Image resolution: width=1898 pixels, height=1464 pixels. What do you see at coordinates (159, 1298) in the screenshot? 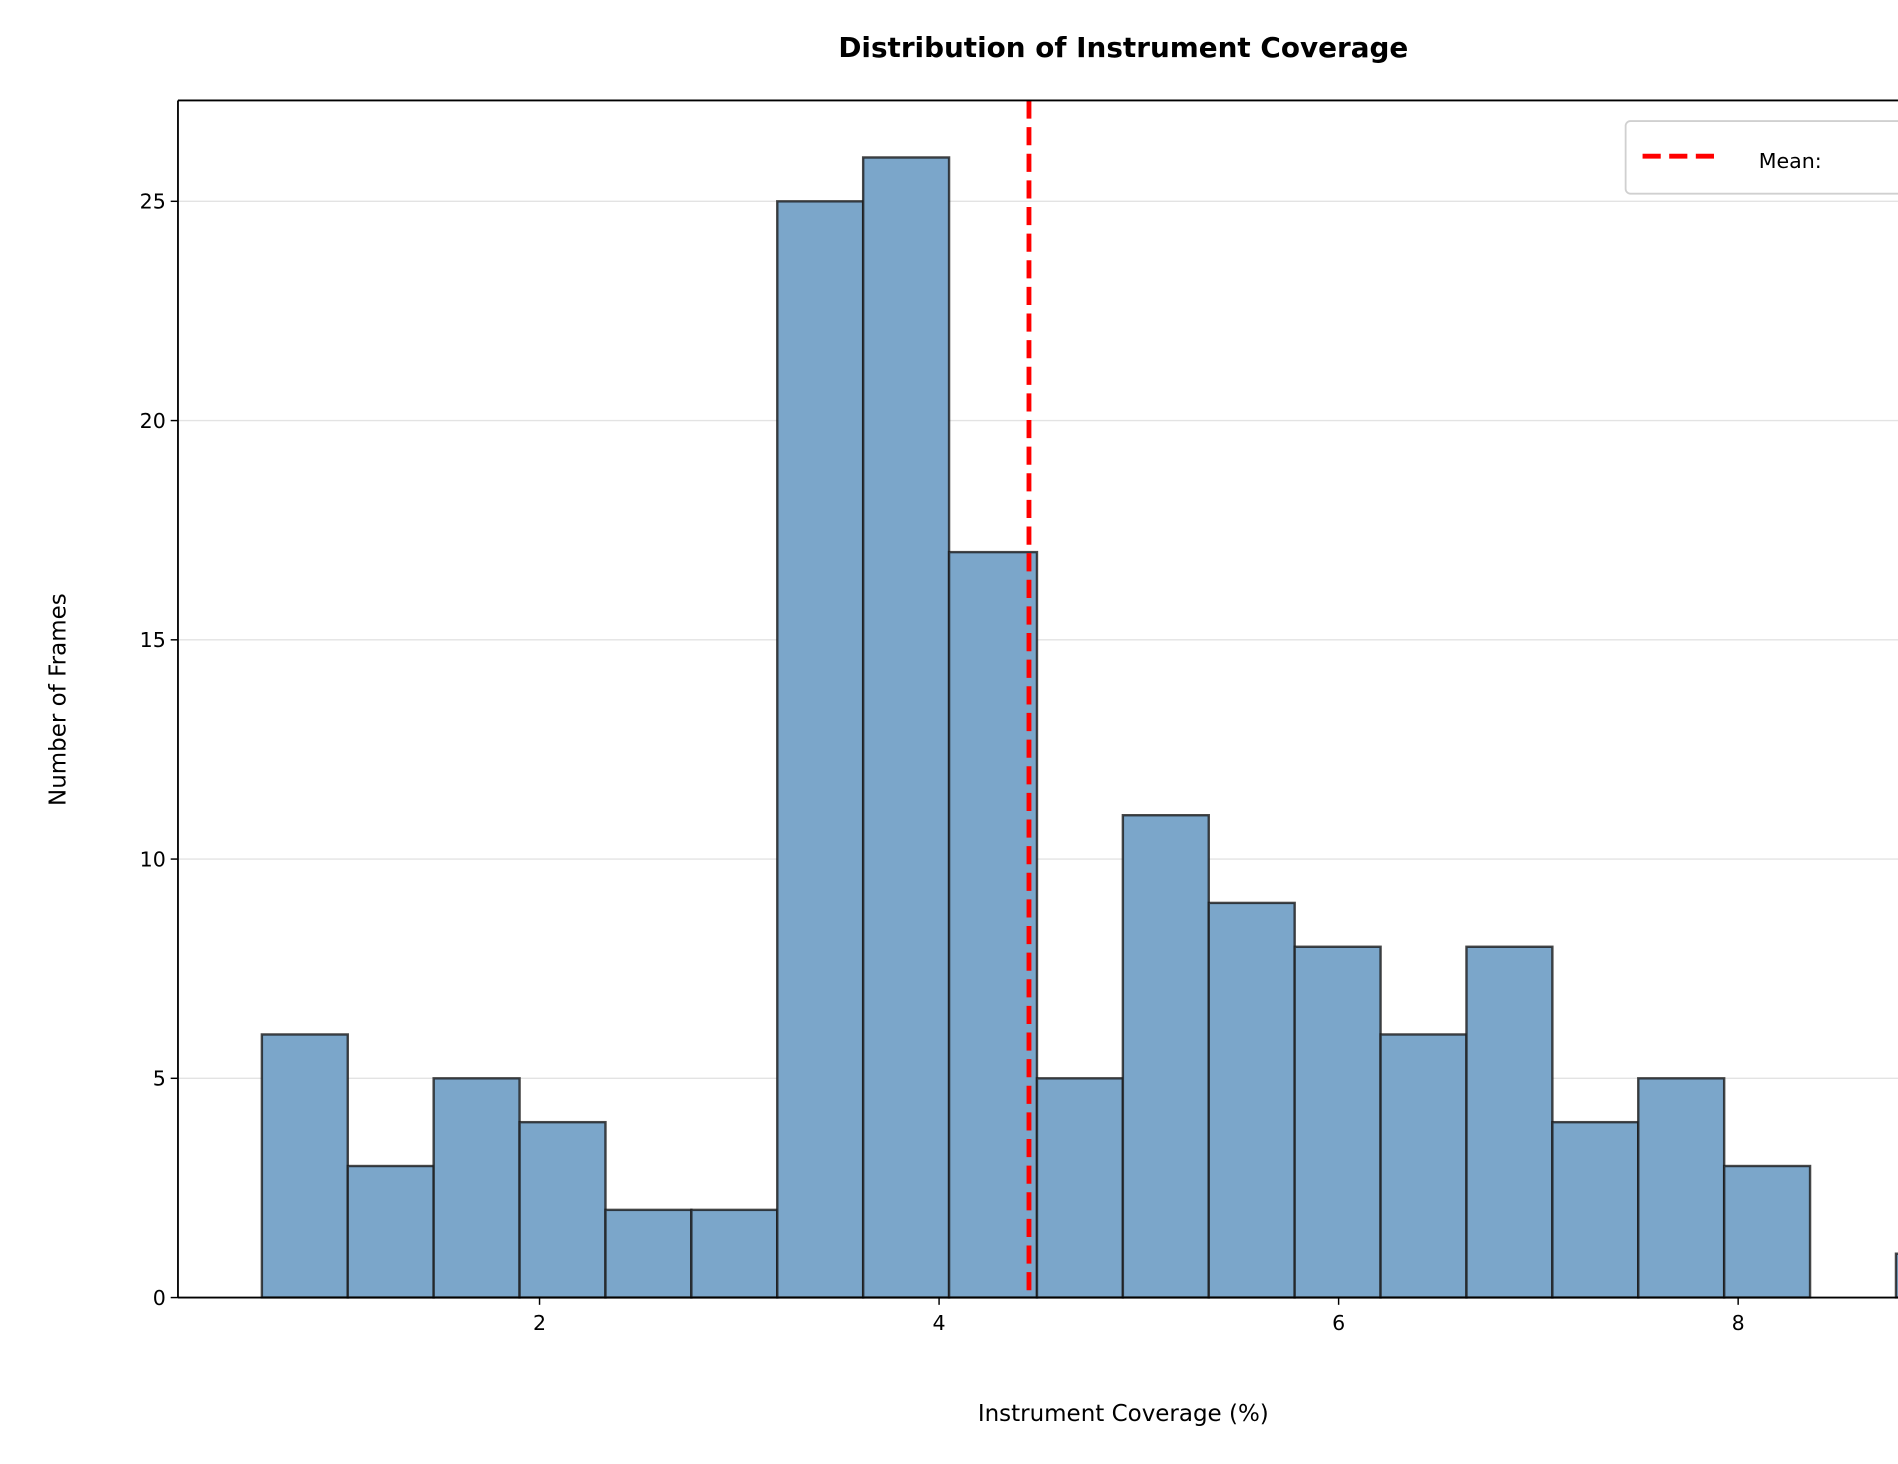
I see `y-tick-label: 0` at bounding box center [159, 1298].